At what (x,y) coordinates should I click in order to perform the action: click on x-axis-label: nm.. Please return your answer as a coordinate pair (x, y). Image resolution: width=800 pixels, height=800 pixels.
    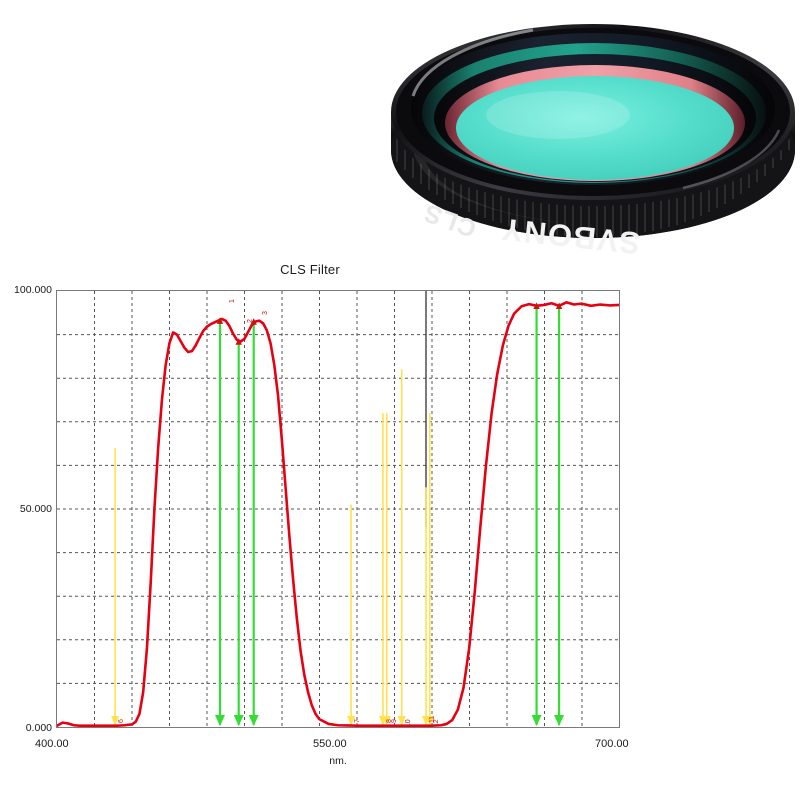
    Looking at the image, I should click on (338, 761).